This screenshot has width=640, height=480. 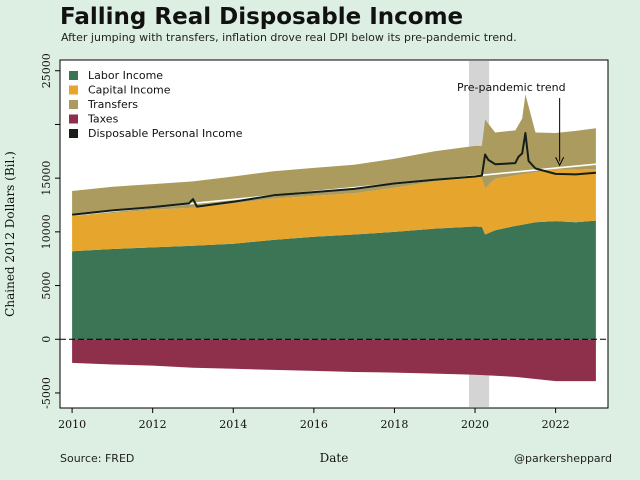 I want to click on y-tick-label: -5000, so click(x=46, y=393).